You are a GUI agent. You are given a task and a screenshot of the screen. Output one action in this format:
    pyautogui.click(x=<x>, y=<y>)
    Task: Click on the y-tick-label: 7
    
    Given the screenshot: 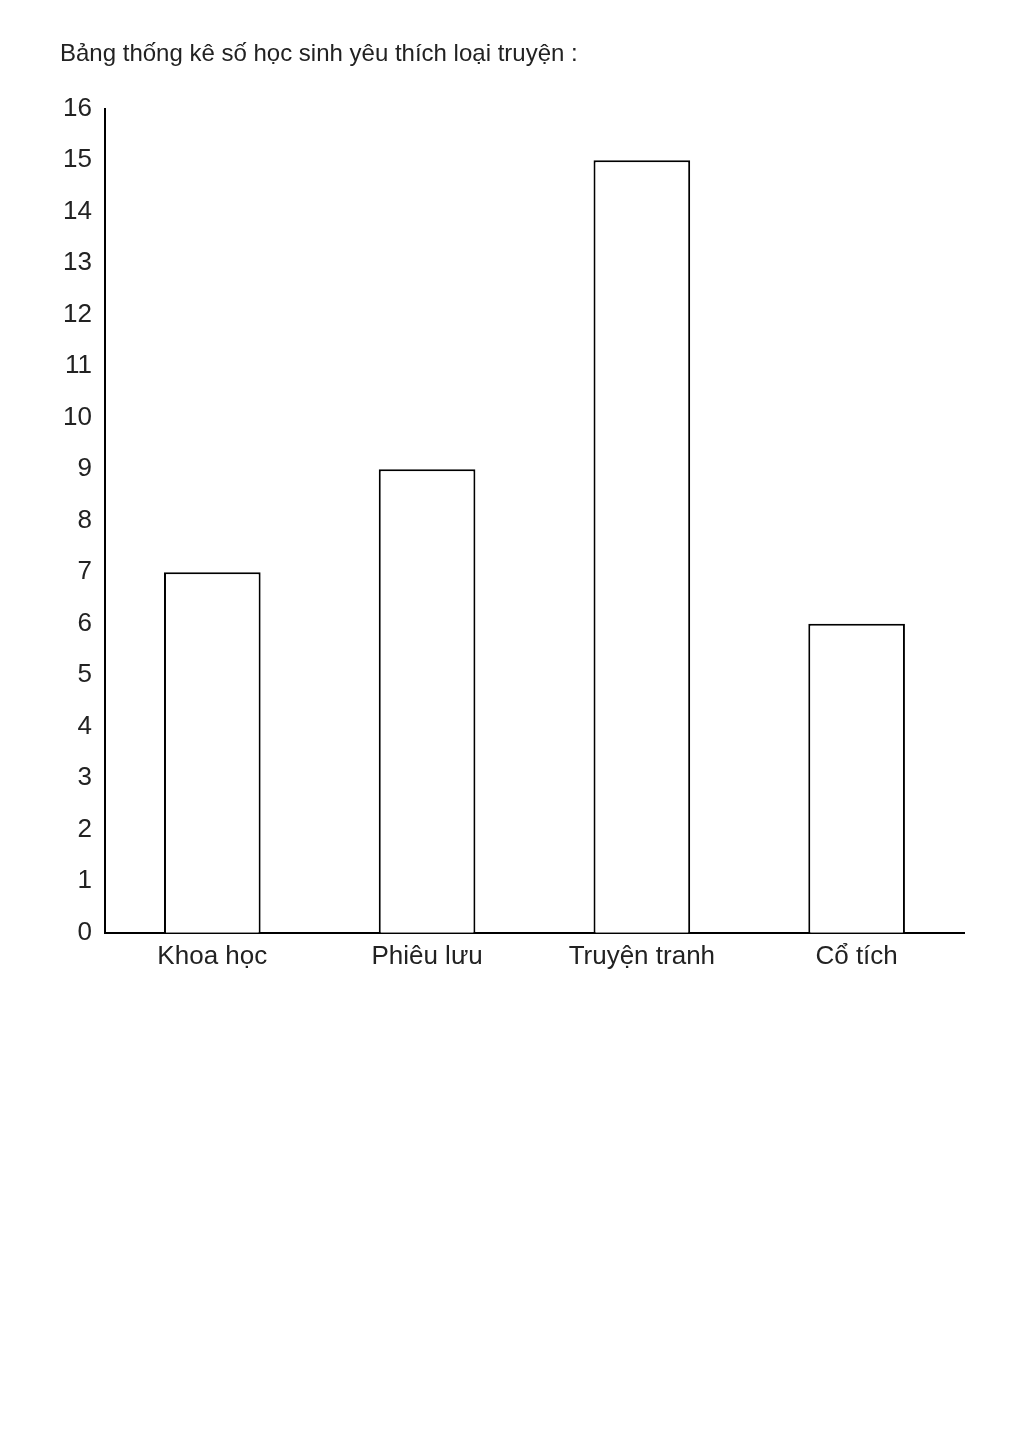 What is the action you would take?
    pyautogui.click(x=84, y=570)
    